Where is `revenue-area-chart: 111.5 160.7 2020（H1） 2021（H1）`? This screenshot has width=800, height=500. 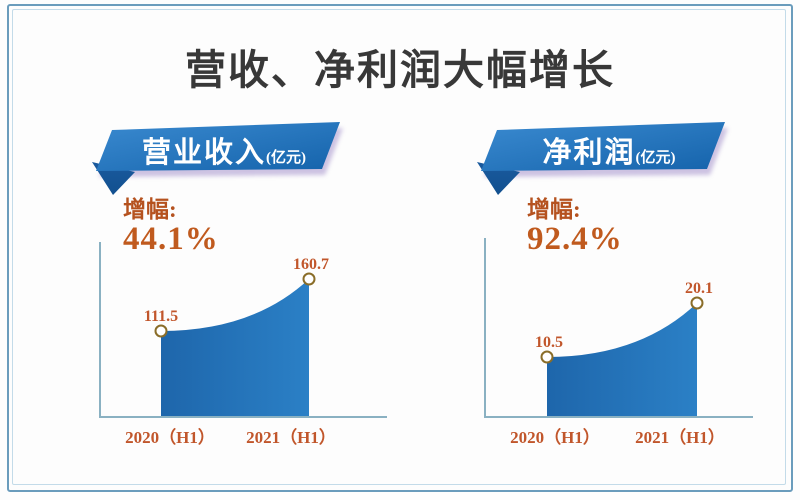 revenue-area-chart: 111.5 160.7 2020（H1） 2021（H1） is located at coordinates (243, 344).